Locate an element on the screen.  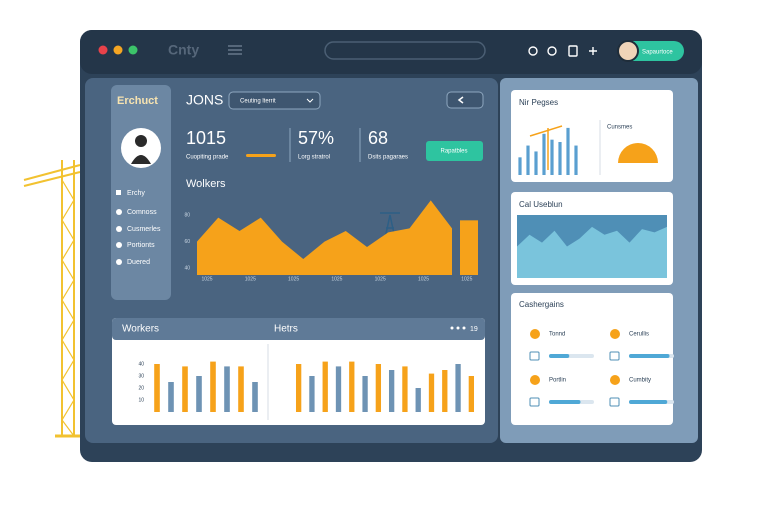
stat-label: Lorg stratrol is located at coordinates (314, 158).